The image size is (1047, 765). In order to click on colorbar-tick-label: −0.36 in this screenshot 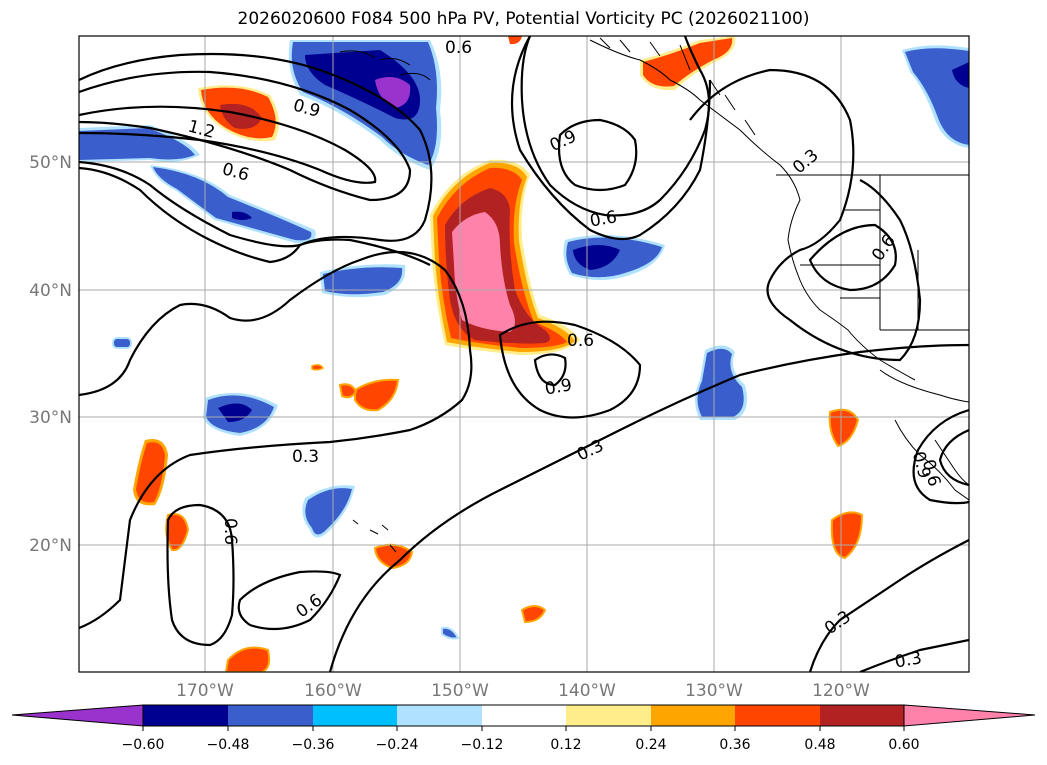, I will do `click(313, 745)`.